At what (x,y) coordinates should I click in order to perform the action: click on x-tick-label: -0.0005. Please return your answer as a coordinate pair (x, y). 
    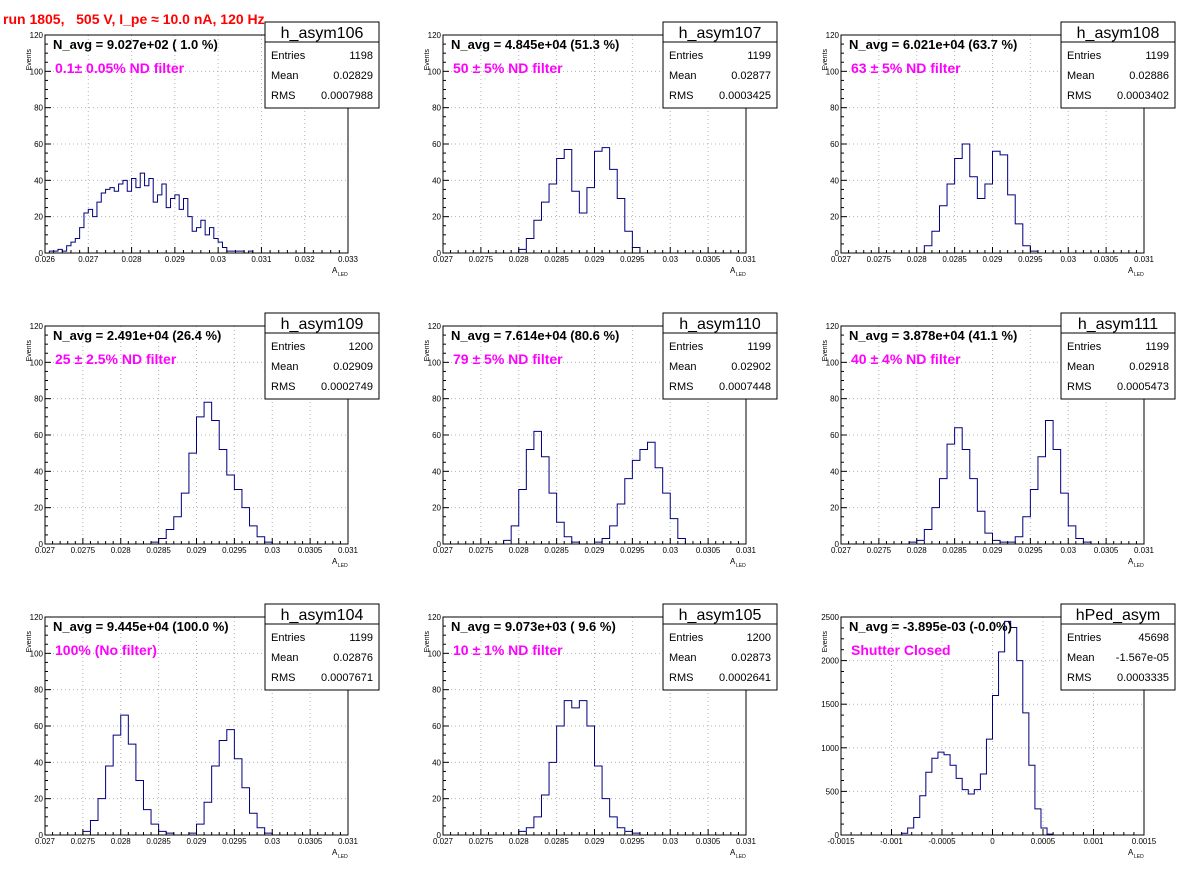
    Looking at the image, I should click on (942, 841).